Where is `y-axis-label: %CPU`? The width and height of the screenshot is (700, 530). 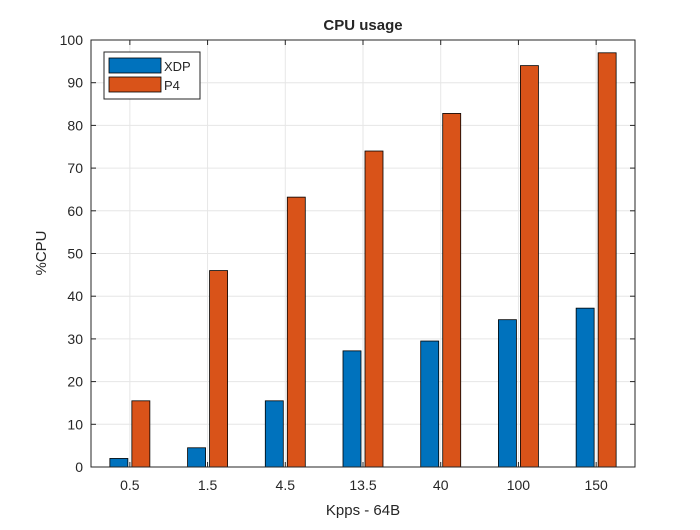 y-axis-label: %CPU is located at coordinates (41, 252).